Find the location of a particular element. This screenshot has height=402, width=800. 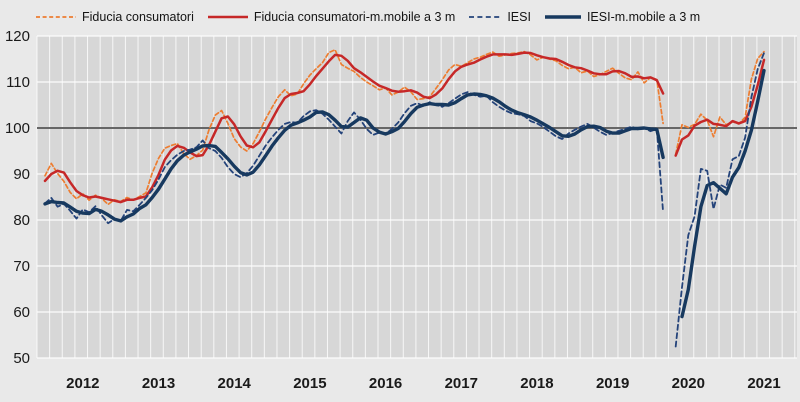

y-axis-label: 120 is located at coordinates (17, 36).